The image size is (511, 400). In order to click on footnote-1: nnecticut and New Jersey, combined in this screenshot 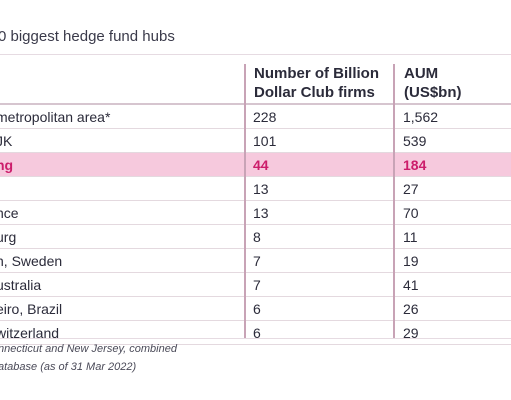, I will do `click(88, 349)`.